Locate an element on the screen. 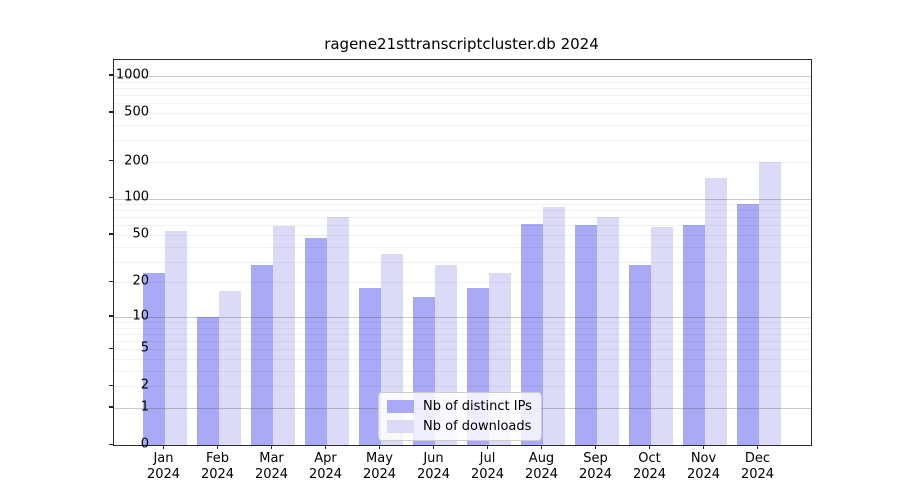 This screenshot has height=500, width=900. legend-item-distinct-ips: Nb of distinct IPs is located at coordinates (459, 406).